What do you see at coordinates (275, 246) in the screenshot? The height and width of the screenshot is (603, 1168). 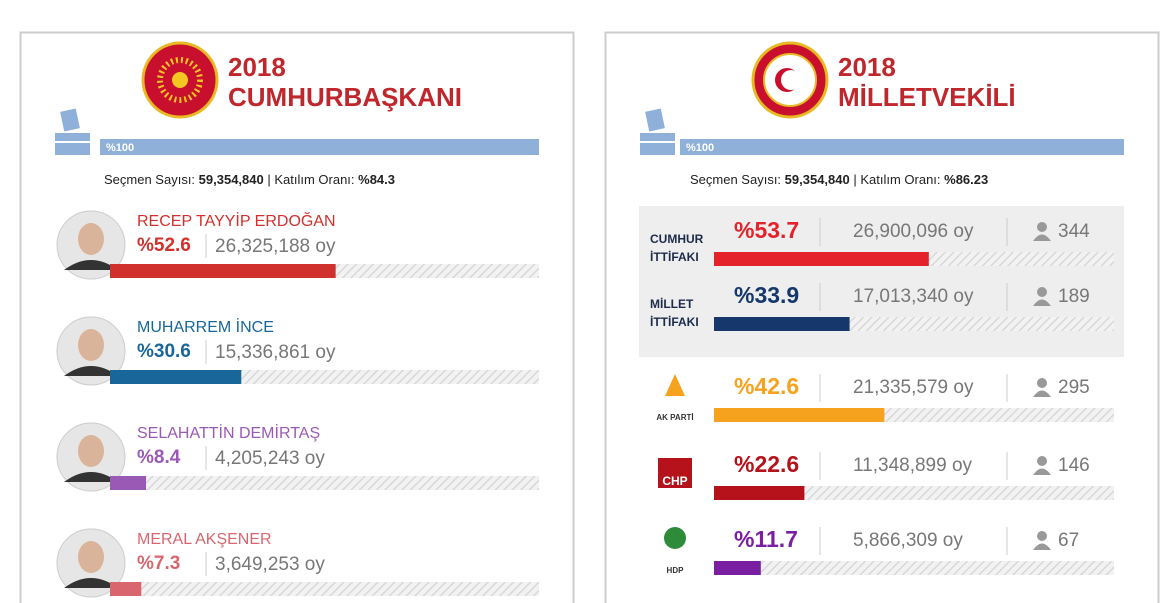 I see `candidate-votes: 26,325,188 oy` at bounding box center [275, 246].